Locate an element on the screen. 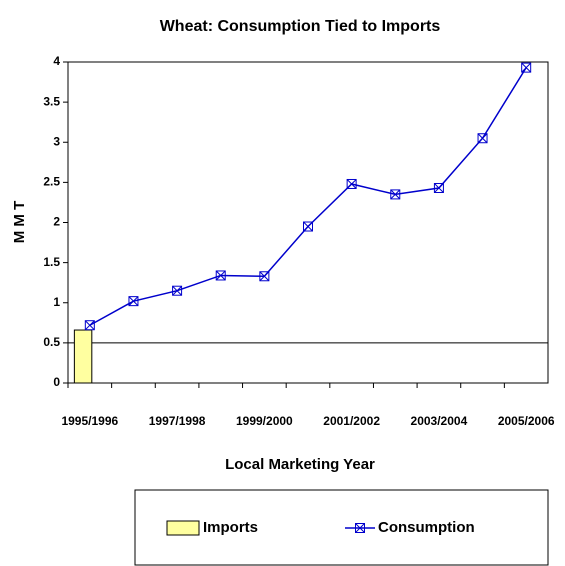  x-tick-label: 1999/2000 is located at coordinates (264, 421).